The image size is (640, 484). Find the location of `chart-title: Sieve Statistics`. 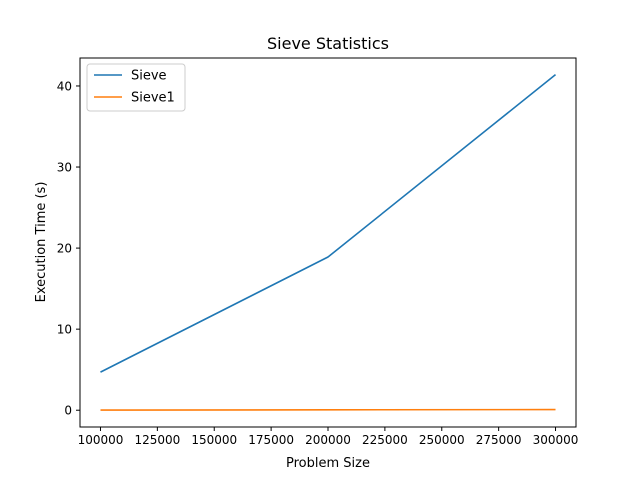

chart-title: Sieve Statistics is located at coordinates (328, 43).